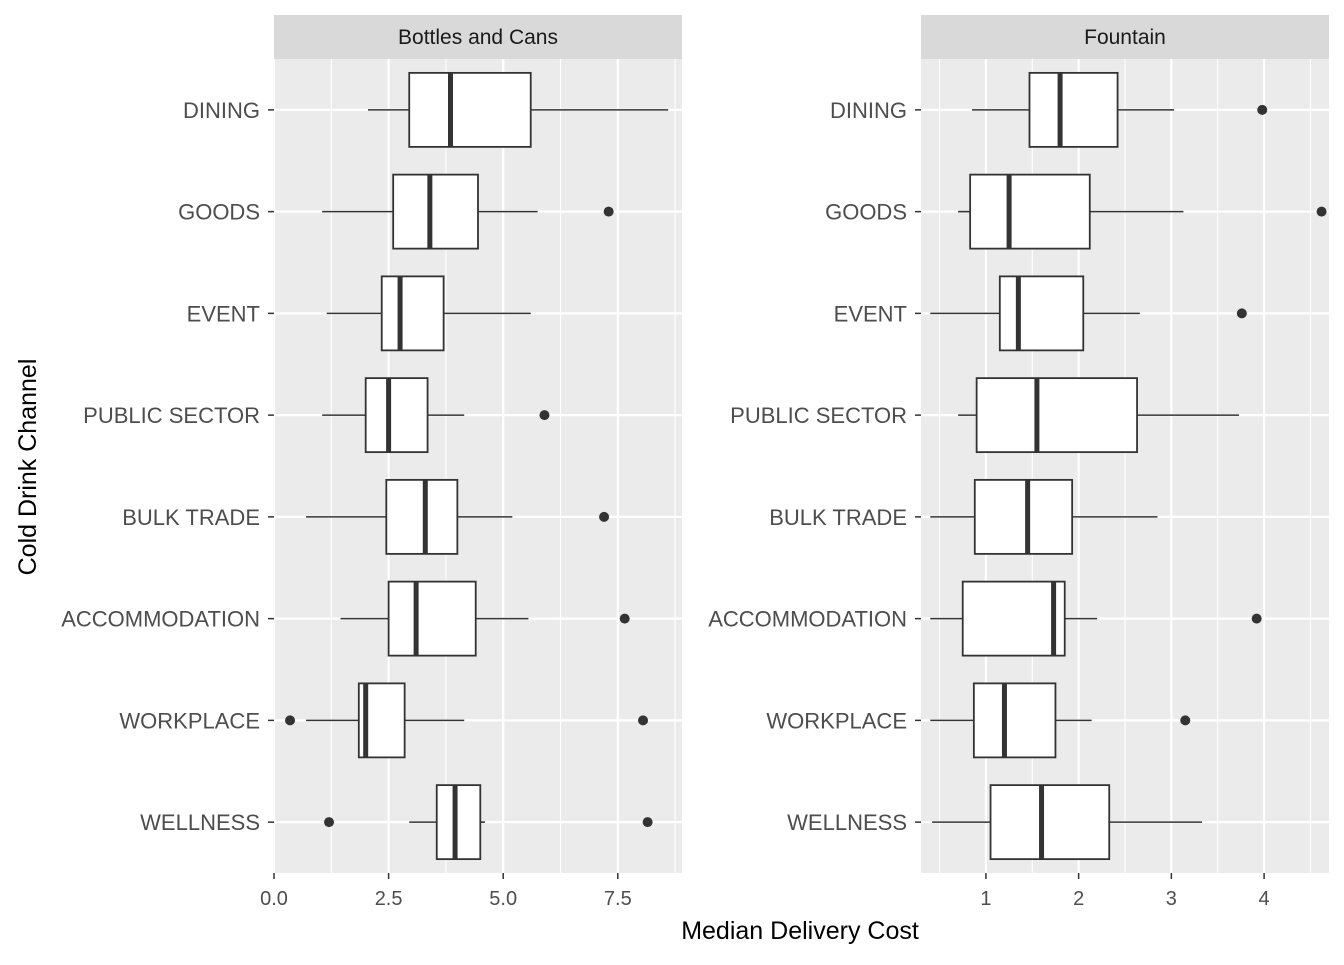 The height and width of the screenshot is (965, 1344). I want to click on y-axis-label: Cold Drink Channel, so click(28, 467).